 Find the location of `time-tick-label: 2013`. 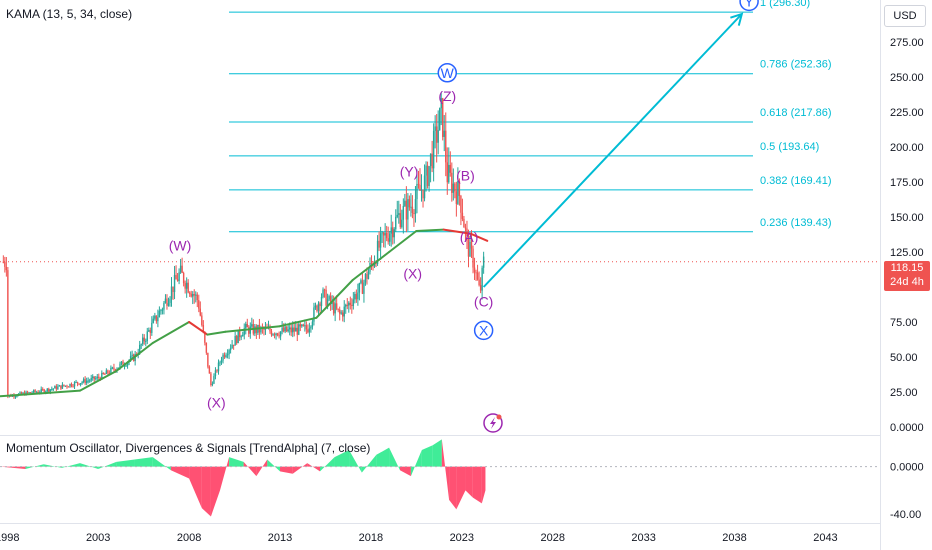

time-tick-label: 2013 is located at coordinates (280, 538).